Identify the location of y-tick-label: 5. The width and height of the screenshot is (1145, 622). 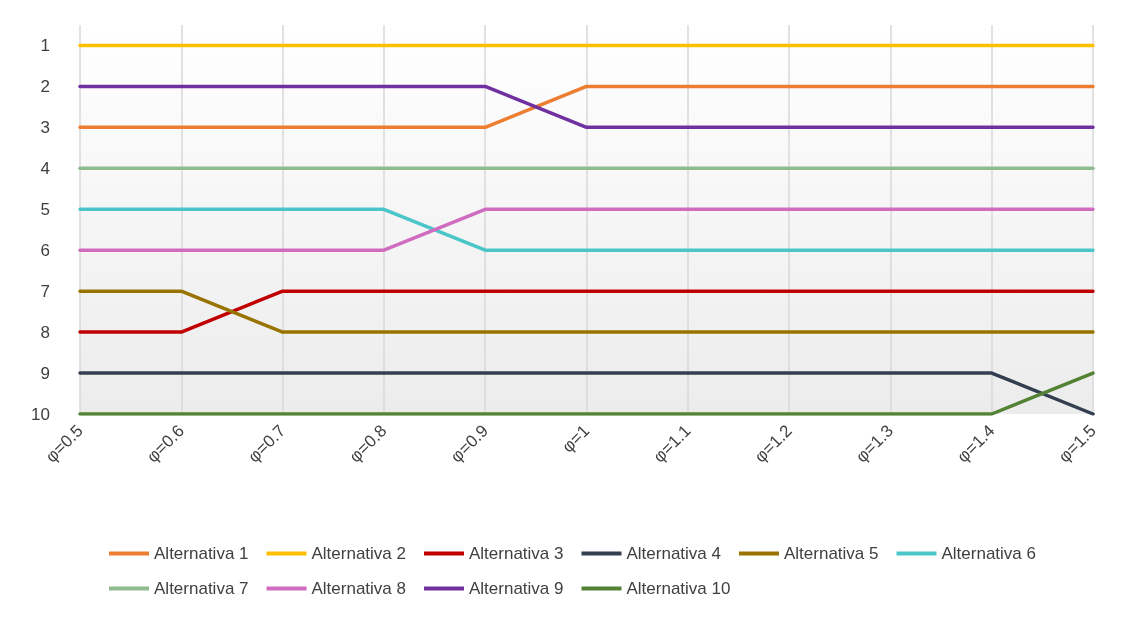
(45, 209).